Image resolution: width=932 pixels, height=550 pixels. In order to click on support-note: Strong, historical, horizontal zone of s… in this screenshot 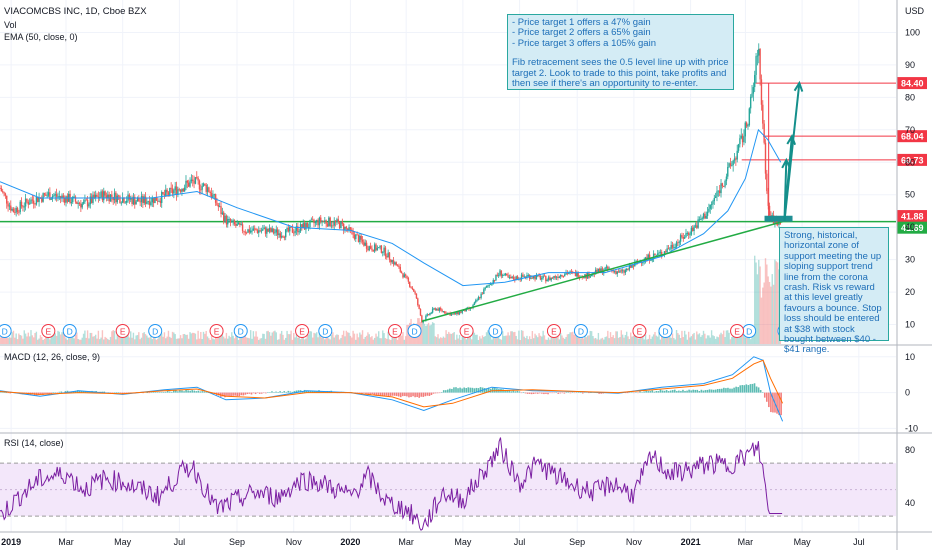, I will do `click(834, 291)`.